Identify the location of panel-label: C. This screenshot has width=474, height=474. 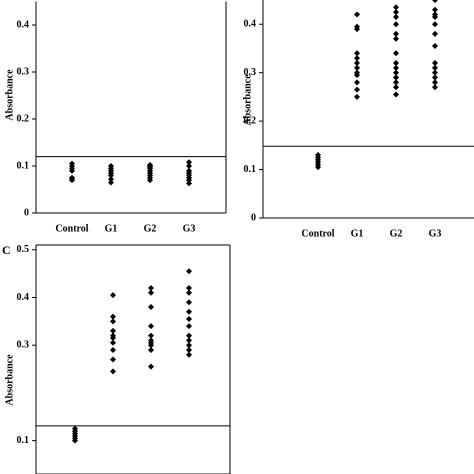
(6, 250).